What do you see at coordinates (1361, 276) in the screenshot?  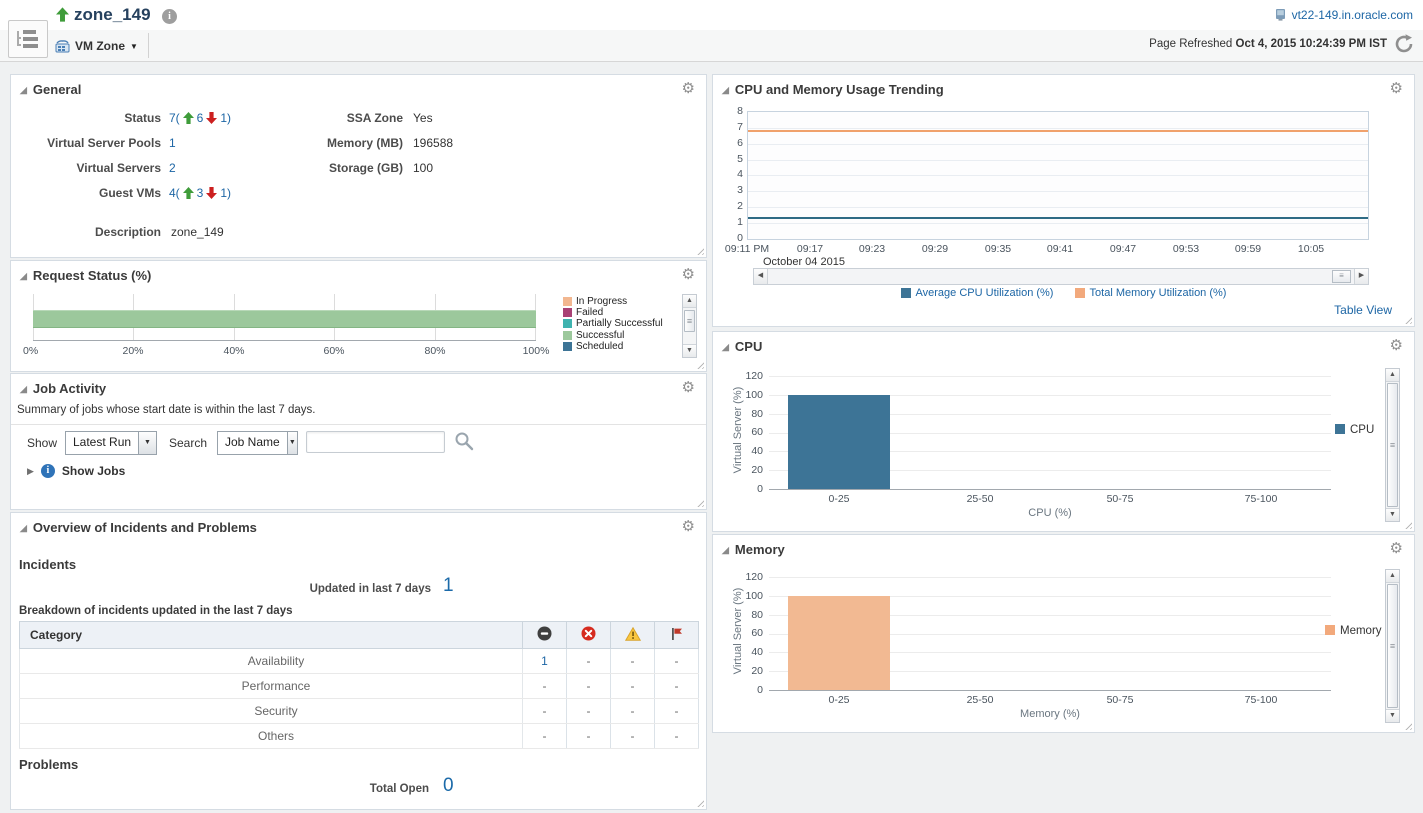 I see `scroll-right-arrow: ▶` at bounding box center [1361, 276].